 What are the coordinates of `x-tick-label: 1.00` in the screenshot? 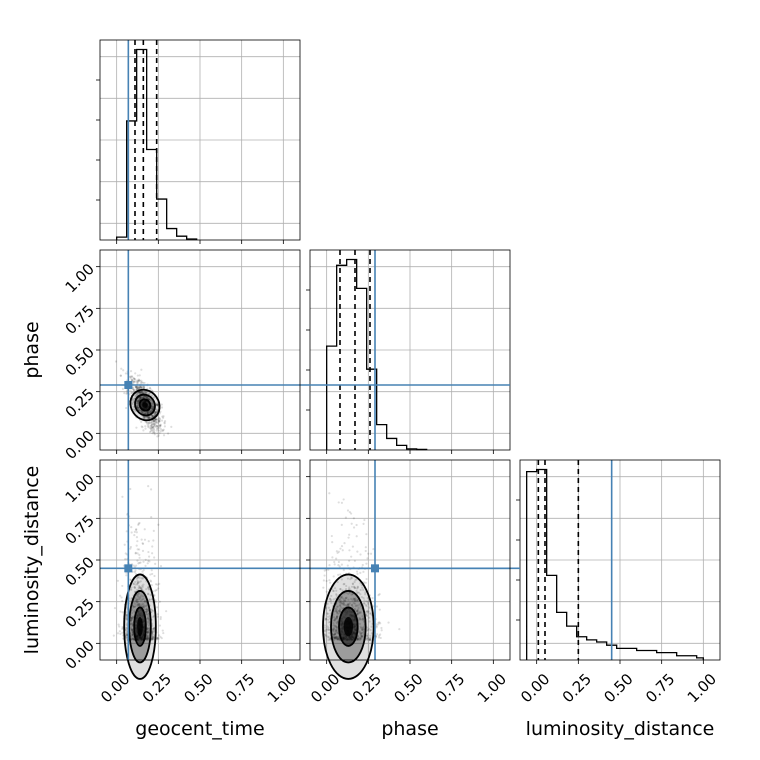 It's located at (492, 688).